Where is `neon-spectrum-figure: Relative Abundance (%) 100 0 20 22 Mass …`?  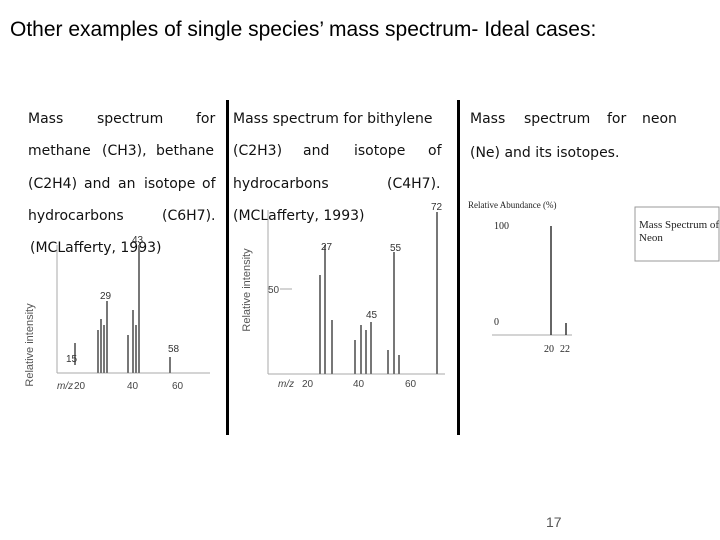
neon-spectrum-figure: Relative Abundance (%) 100 0 20 22 Mass … is located at coordinates (594, 277).